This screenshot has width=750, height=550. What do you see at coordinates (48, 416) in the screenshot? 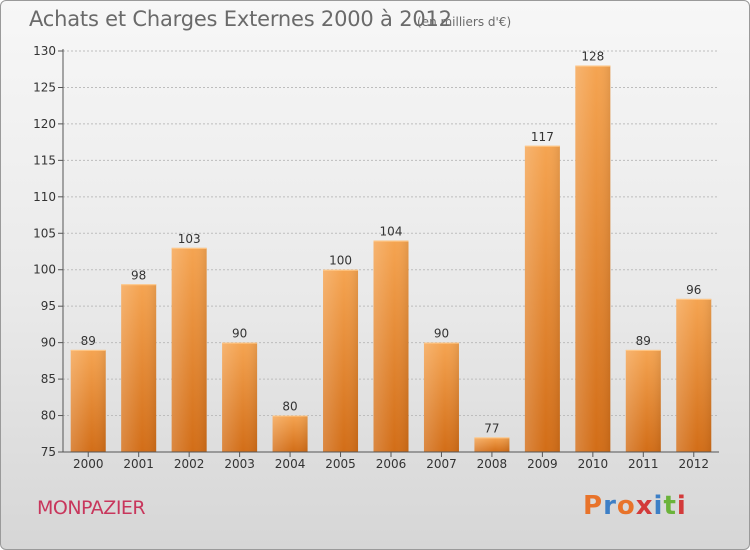
I see `y-tick-label: 80` at bounding box center [48, 416].